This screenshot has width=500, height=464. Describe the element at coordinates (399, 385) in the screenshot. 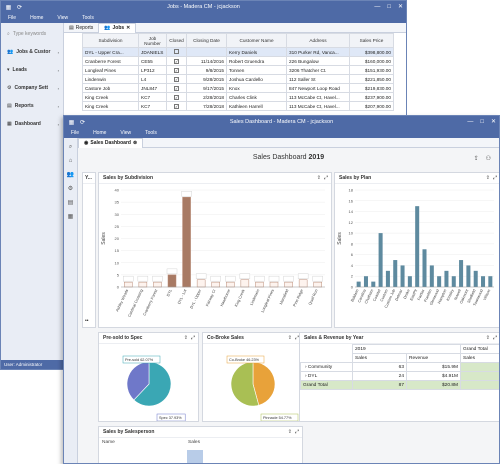

I see `pivot-row: Grand Total 87 $20.8M` at that location.